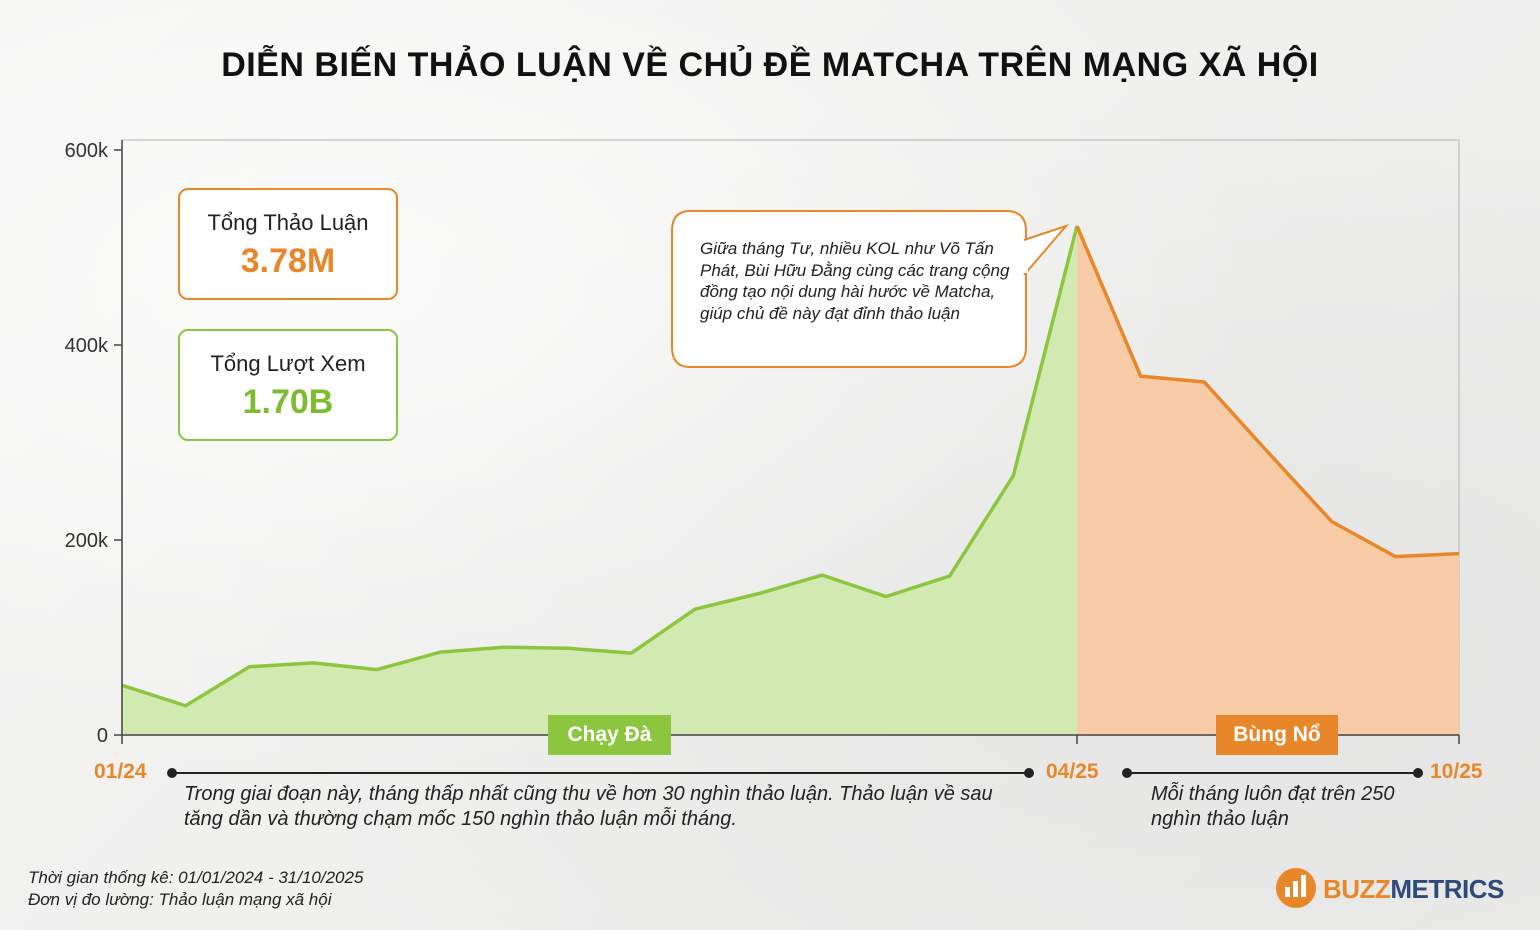 This screenshot has width=1540, height=930. I want to click on logo-wordmark: BUZZMETRICS, so click(1413, 889).